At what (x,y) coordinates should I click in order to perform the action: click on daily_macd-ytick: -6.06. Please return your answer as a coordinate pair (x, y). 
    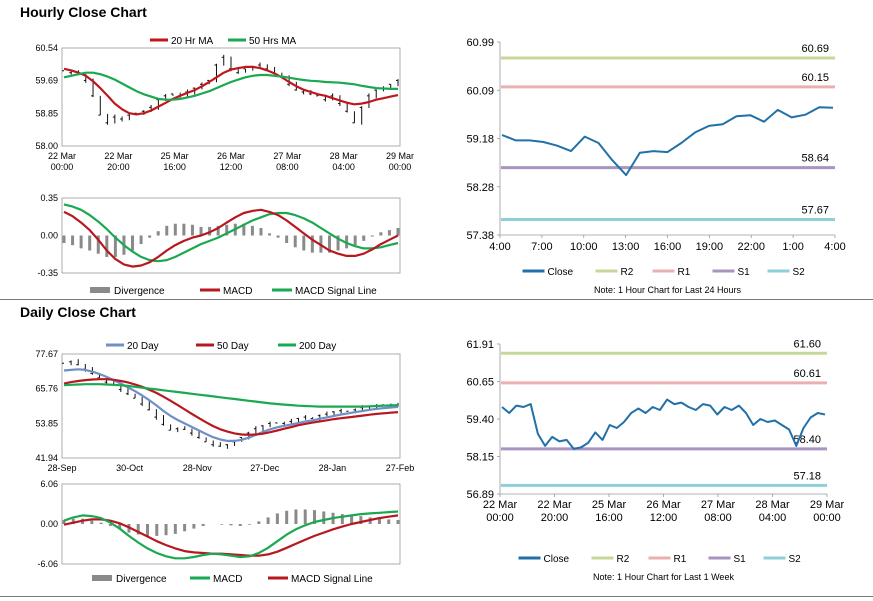
    Looking at the image, I should click on (47, 564).